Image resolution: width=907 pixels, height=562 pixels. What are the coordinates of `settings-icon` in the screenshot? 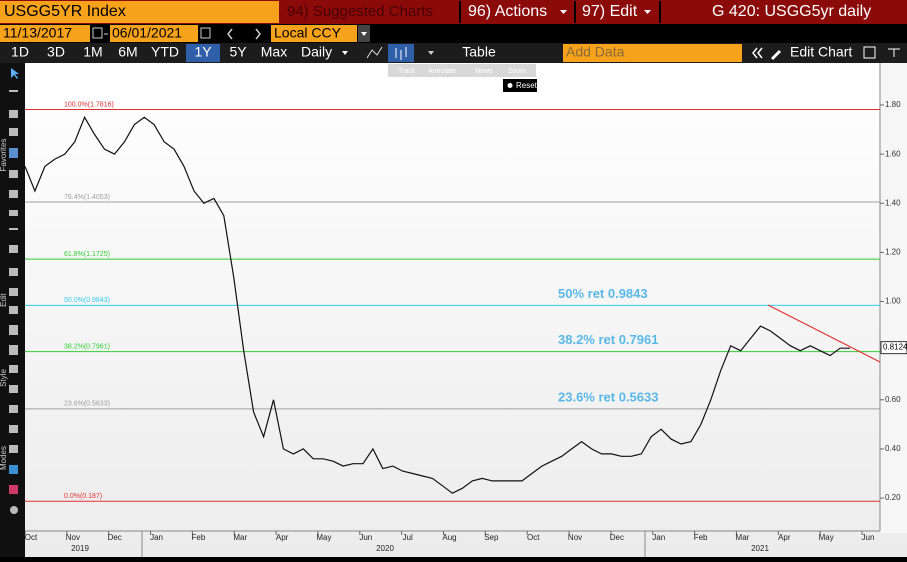 It's located at (869, 52).